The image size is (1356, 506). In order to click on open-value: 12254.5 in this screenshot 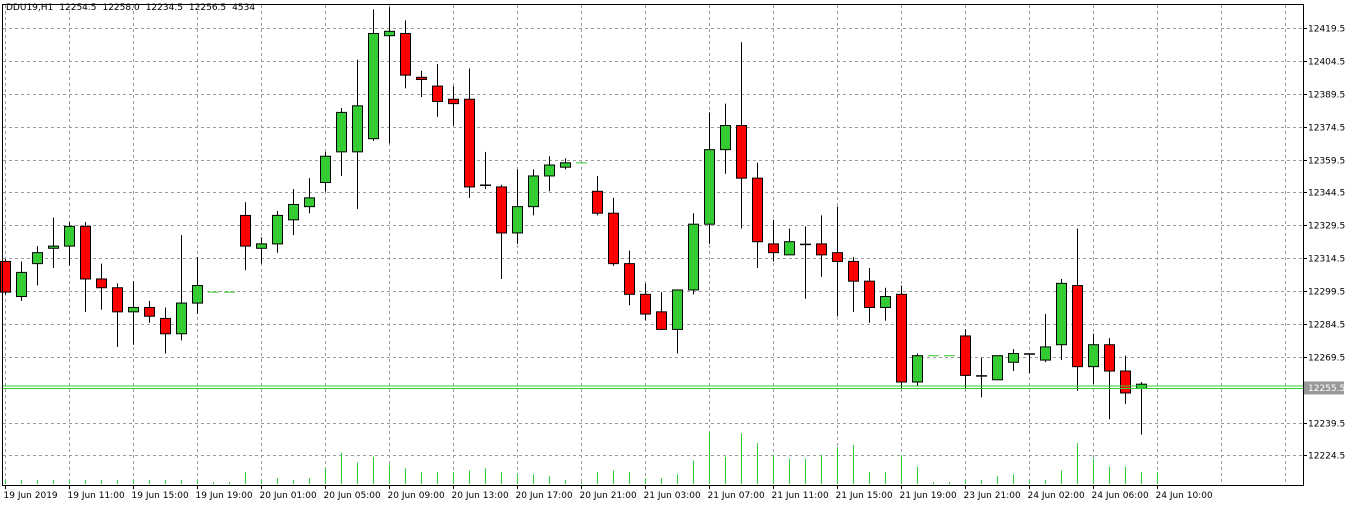, I will do `click(78, 8)`.